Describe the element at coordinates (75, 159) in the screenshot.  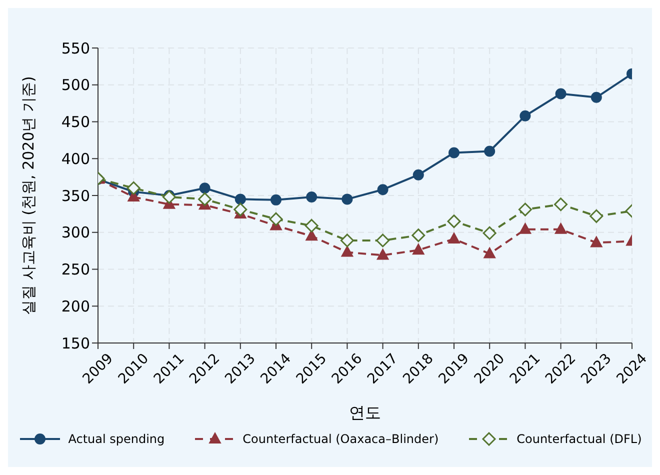
I see `y-tick-label: 400` at that location.